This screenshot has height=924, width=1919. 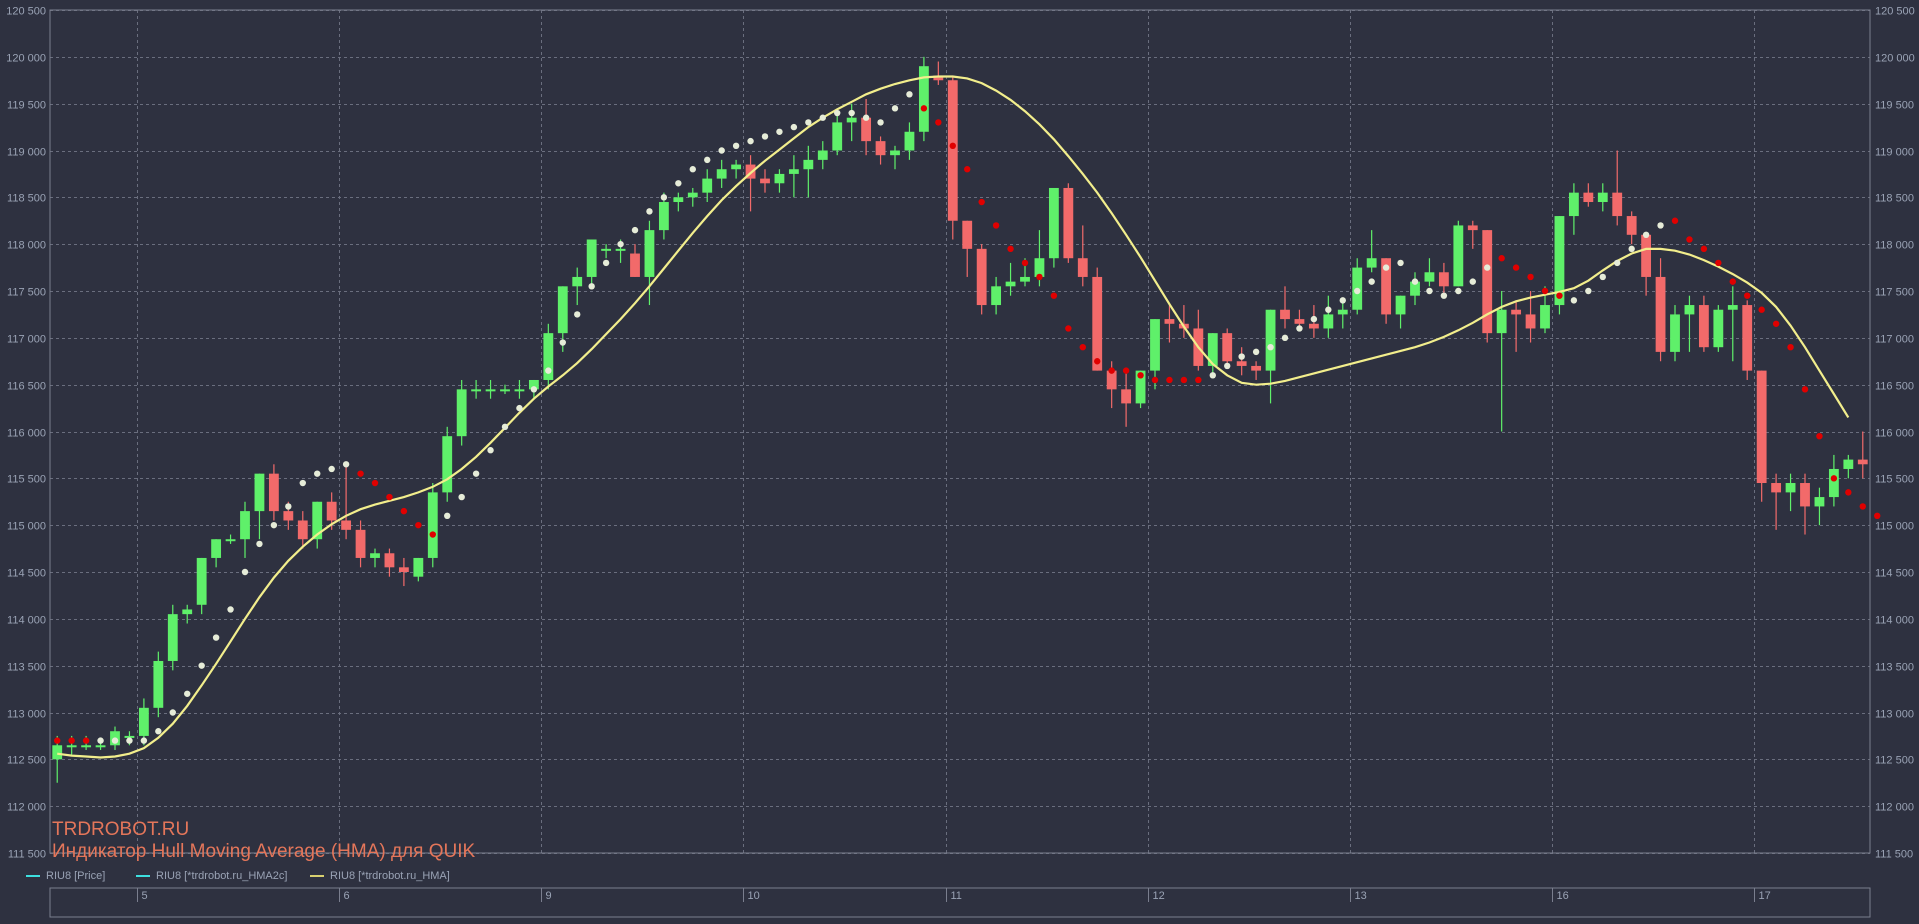 I want to click on x-tick-label: 17, so click(x=1765, y=896).